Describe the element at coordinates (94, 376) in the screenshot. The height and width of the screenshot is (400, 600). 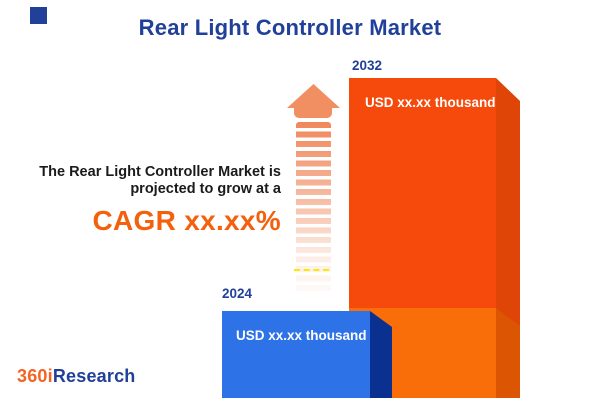
I see `logo-research-text: Research` at that location.